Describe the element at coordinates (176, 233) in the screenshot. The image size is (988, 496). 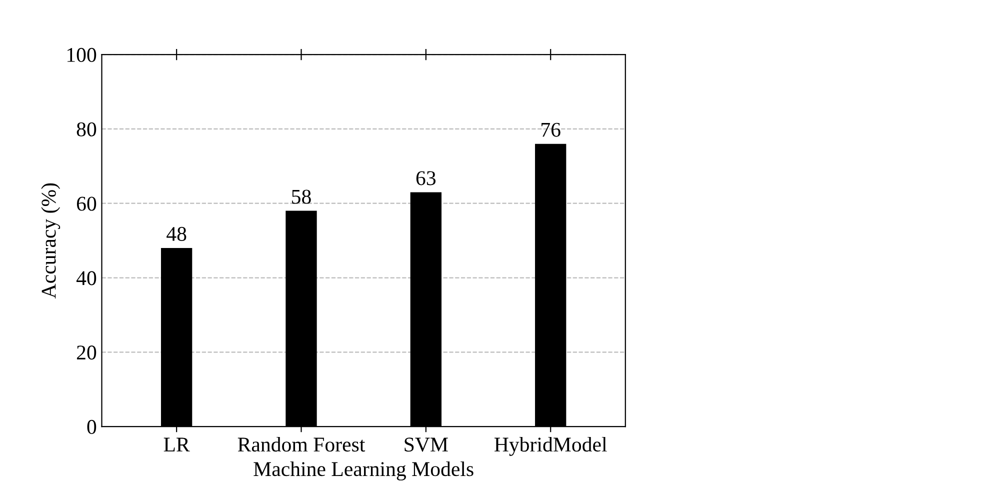
I see `data-label: 48` at that location.